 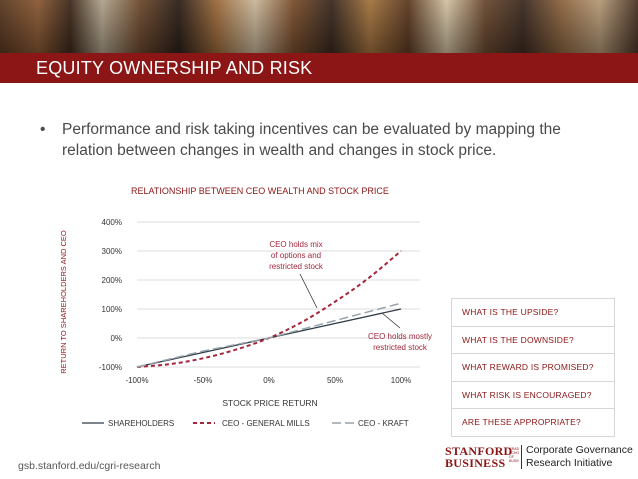 I want to click on question-upside: WHAT IS THE UPSIDE?, so click(x=533, y=312).